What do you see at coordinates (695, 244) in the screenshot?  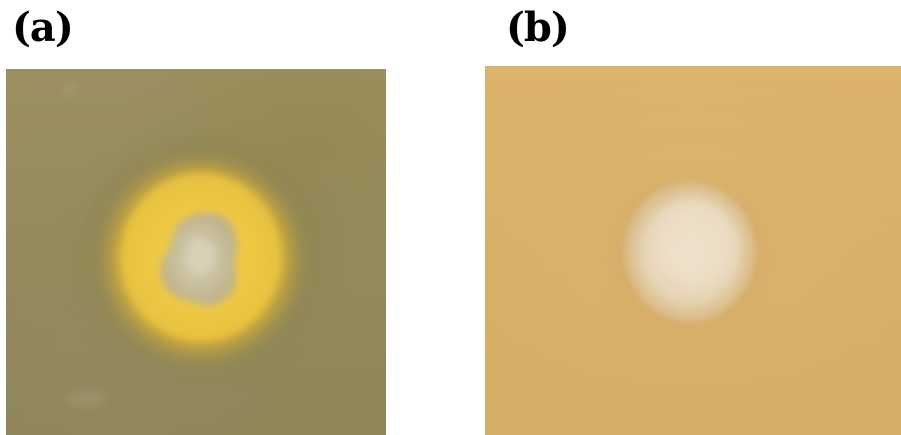 I see `colony-b-highlight` at bounding box center [695, 244].